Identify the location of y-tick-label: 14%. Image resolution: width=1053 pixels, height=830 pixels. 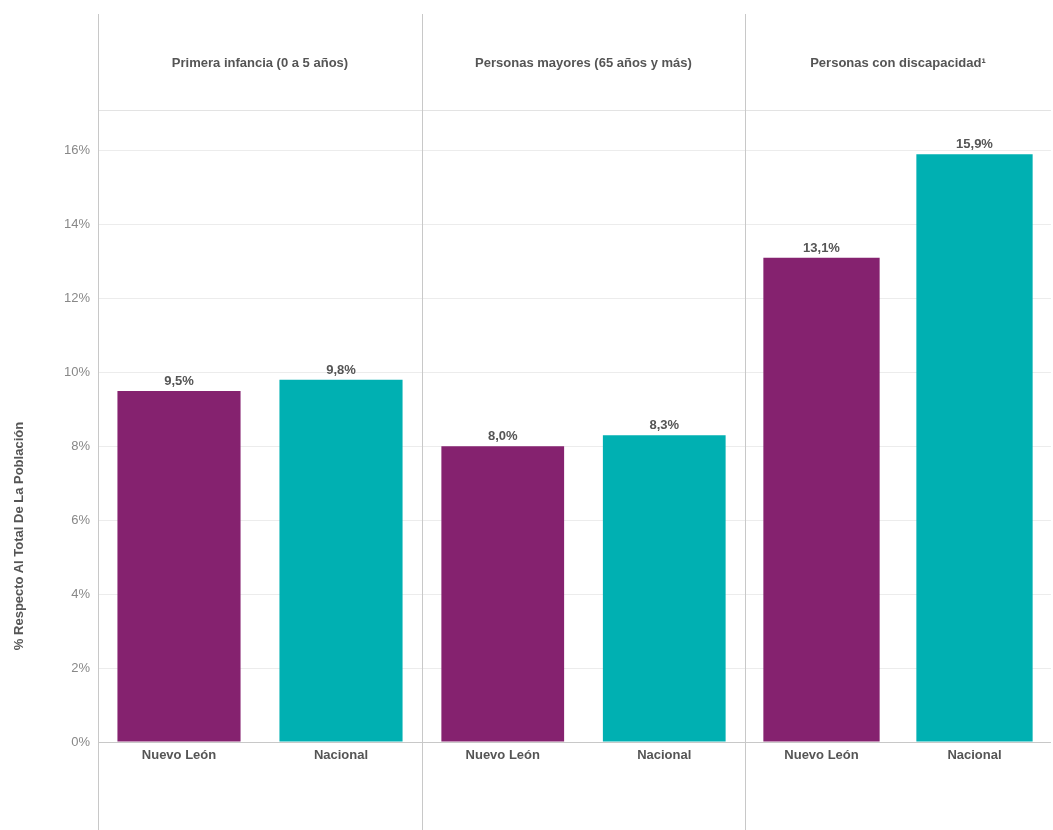
(77, 224).